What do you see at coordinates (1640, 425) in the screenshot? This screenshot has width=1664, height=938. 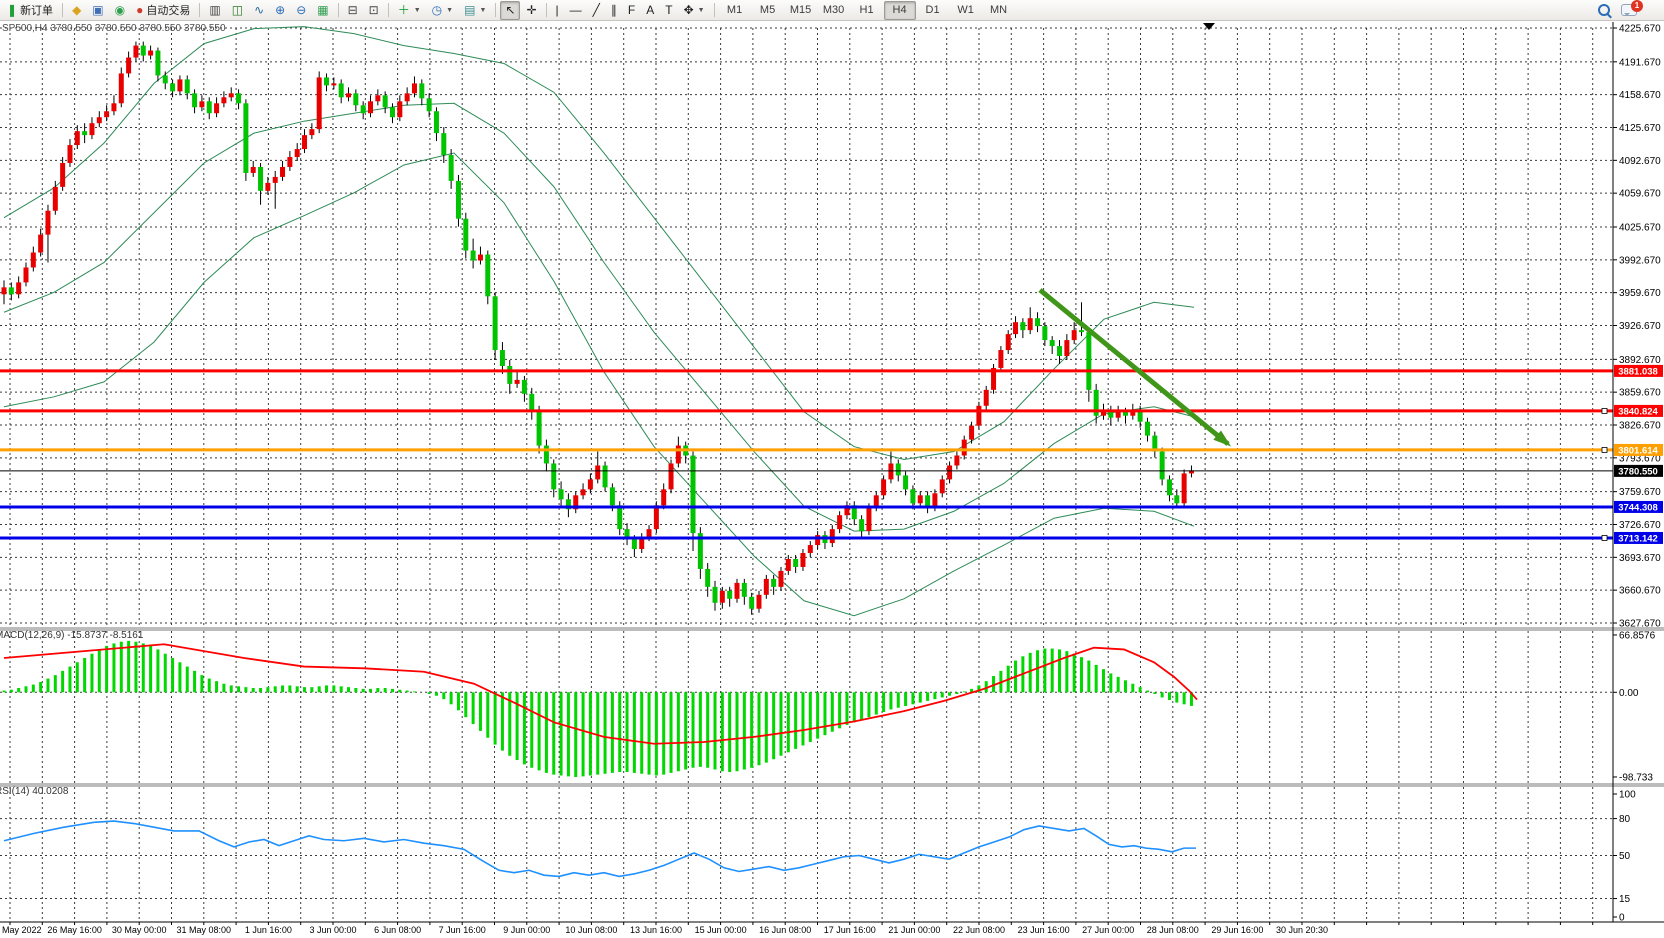 I see `svg-text: 3826.670` at bounding box center [1640, 425].